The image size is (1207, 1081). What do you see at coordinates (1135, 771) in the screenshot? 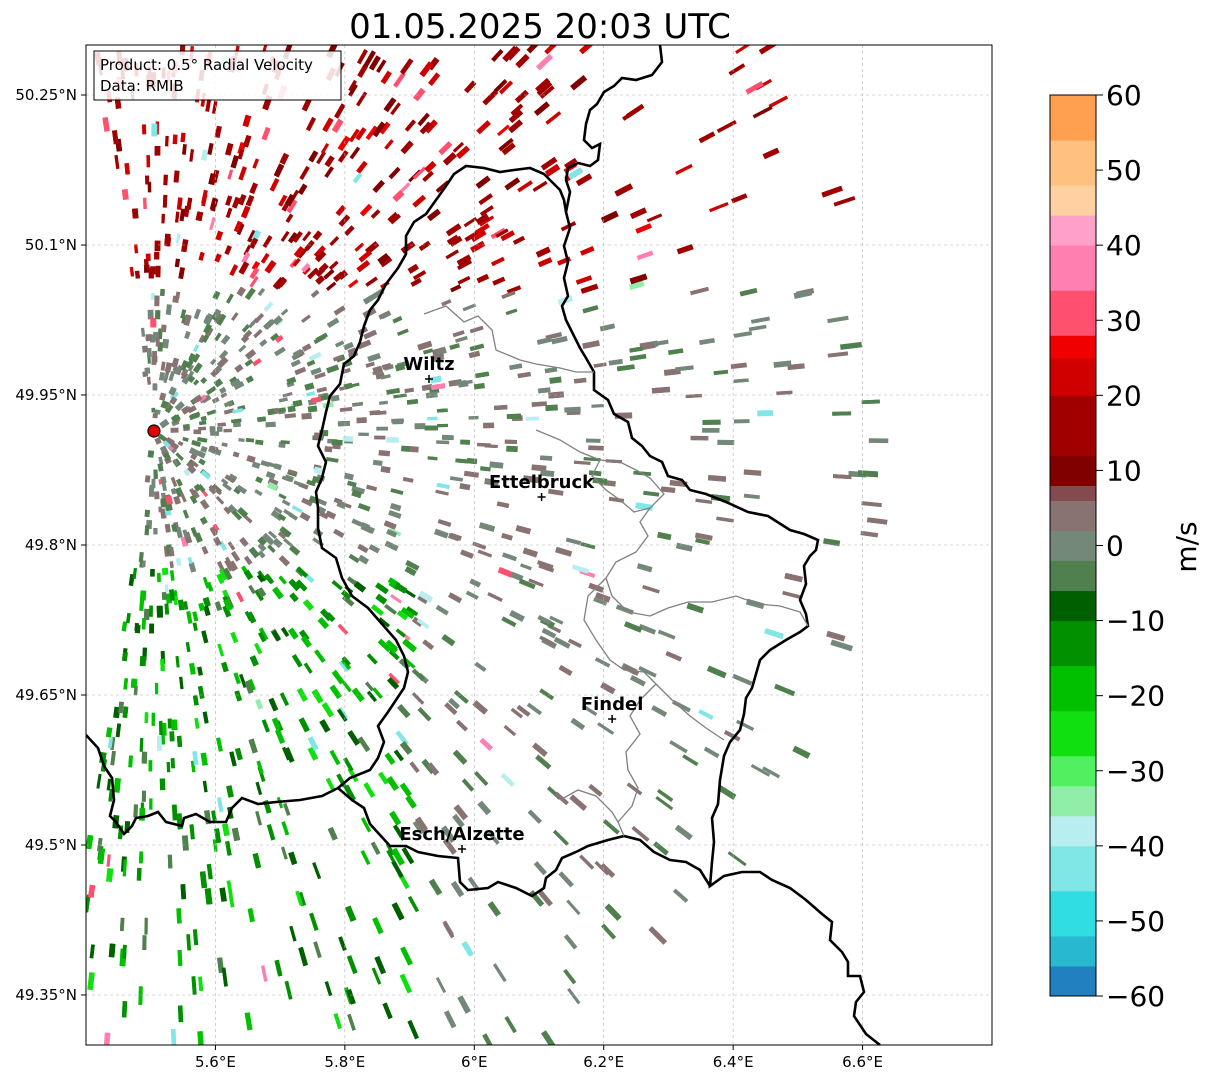
I see `colorbar-tick-label: −30` at bounding box center [1135, 771].